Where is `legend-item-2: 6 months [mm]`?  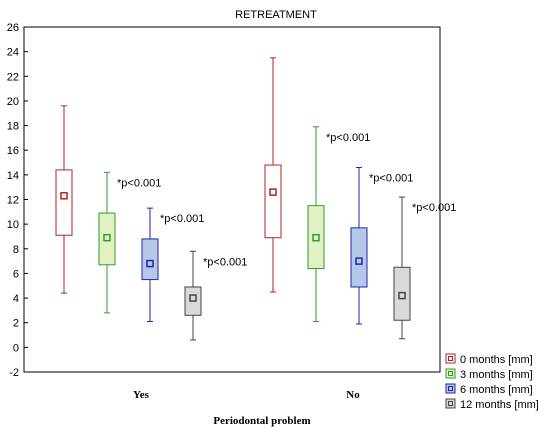 legend-item-2: 6 months [mm] is located at coordinates (489, 389).